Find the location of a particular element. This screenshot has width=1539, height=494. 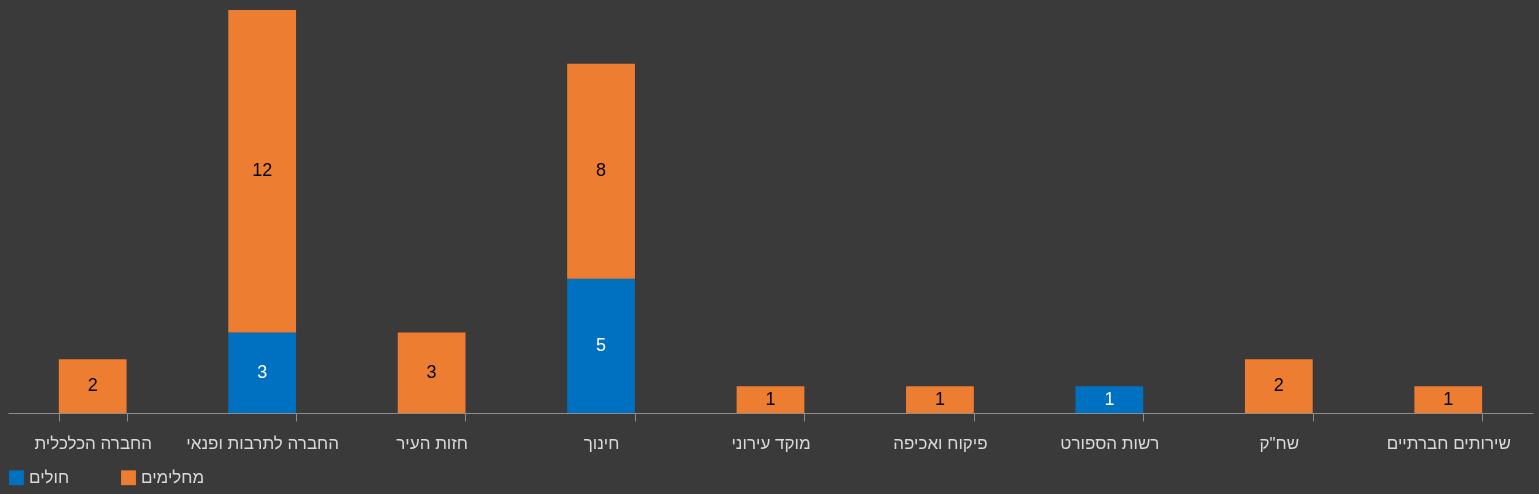

x-tick-label: מוקד עירוני is located at coordinates (771, 443).